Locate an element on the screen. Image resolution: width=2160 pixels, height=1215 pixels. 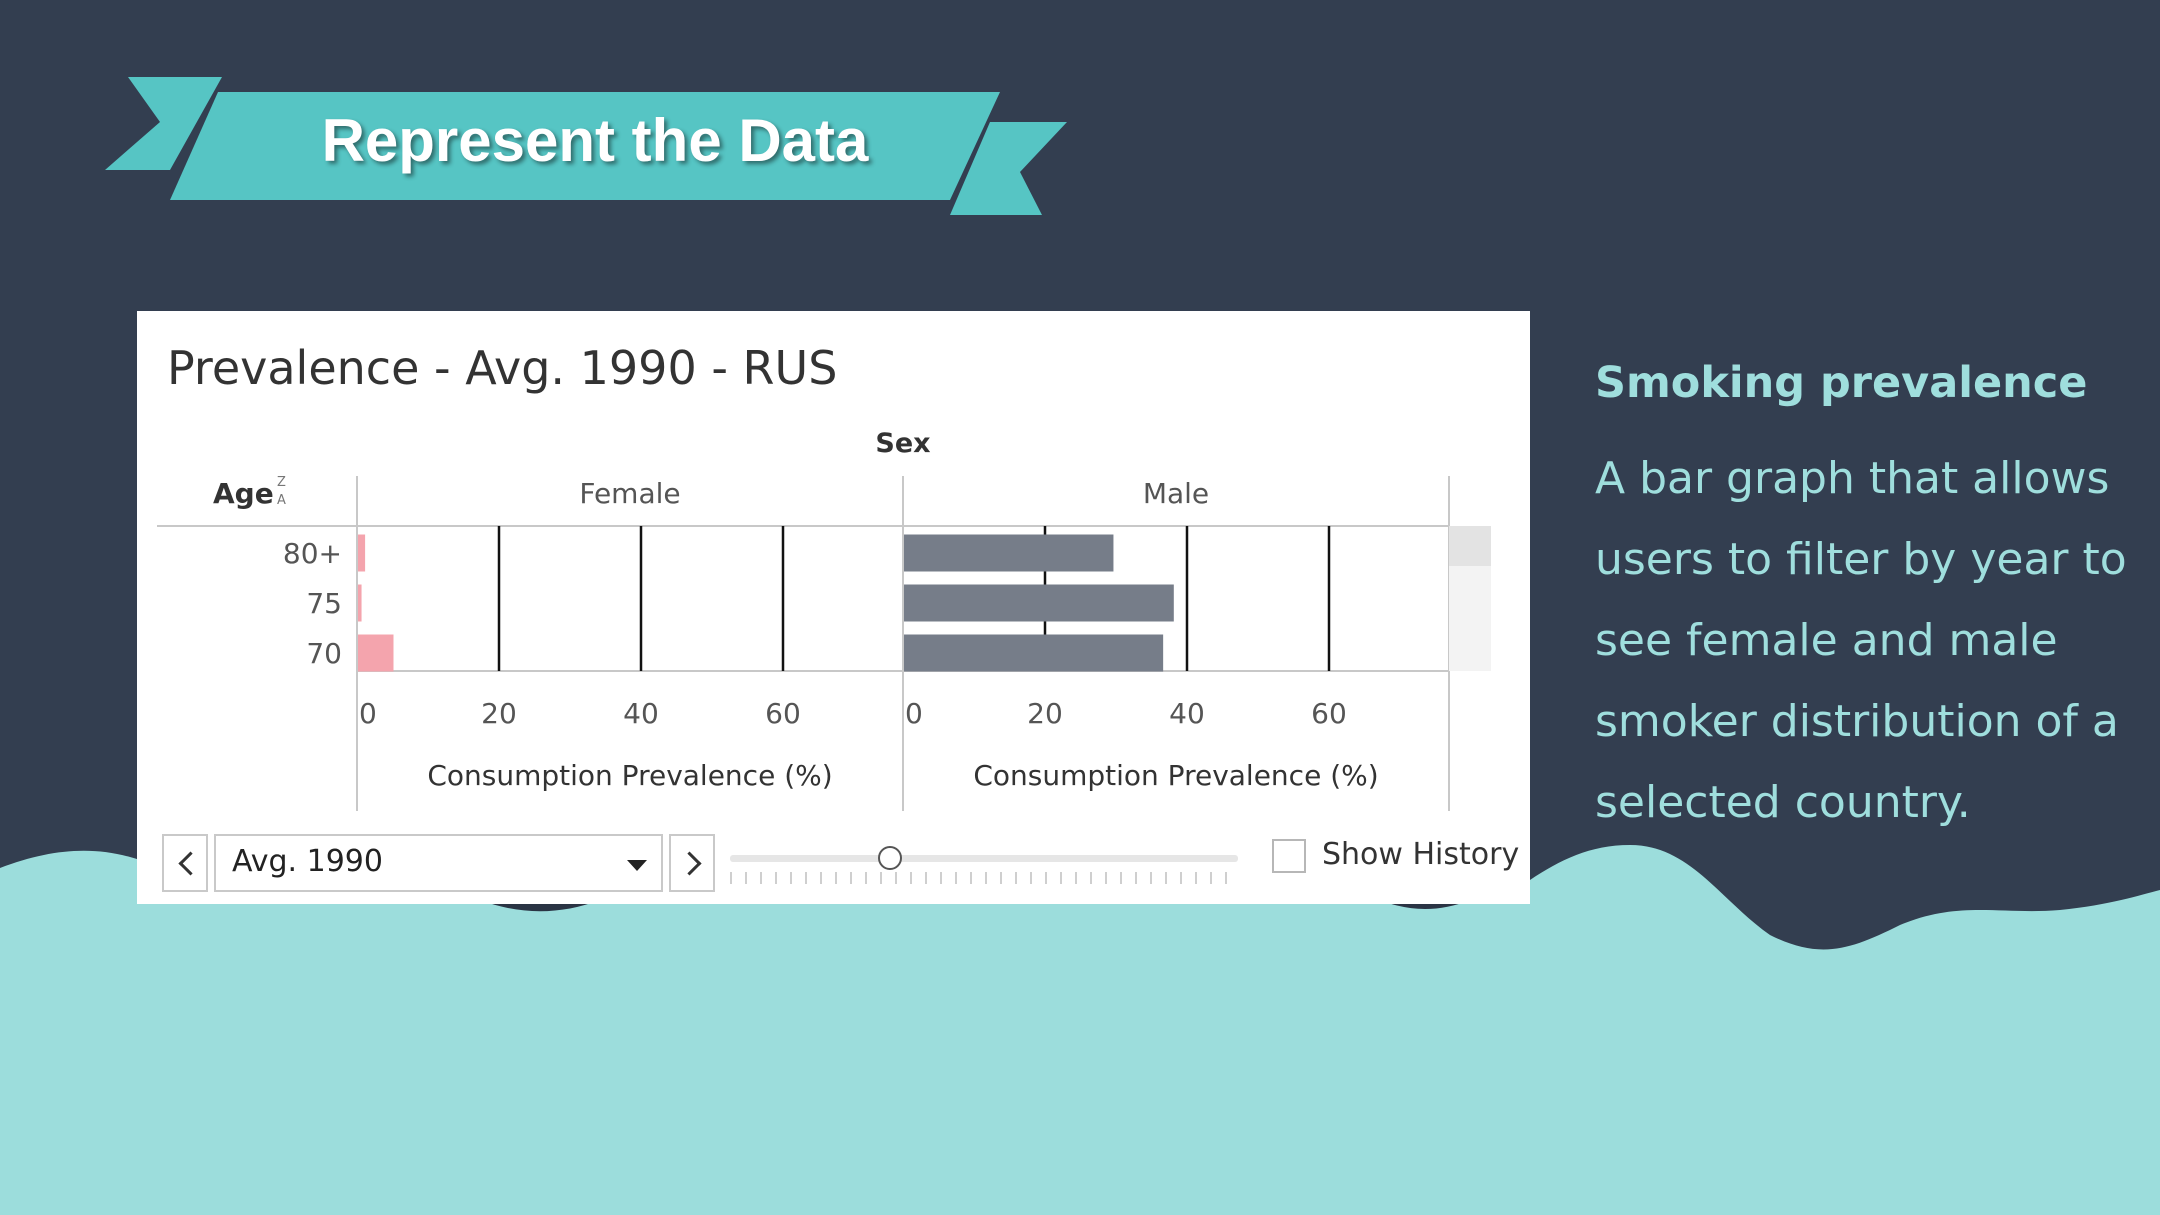
scrollbar-thumb is located at coordinates (1470, 546).